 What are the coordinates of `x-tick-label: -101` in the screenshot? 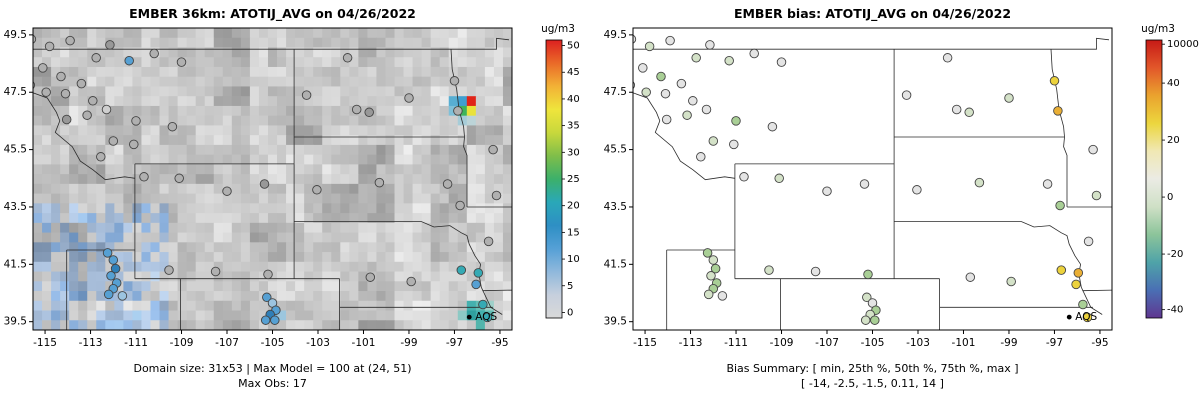 It's located at (364, 343).